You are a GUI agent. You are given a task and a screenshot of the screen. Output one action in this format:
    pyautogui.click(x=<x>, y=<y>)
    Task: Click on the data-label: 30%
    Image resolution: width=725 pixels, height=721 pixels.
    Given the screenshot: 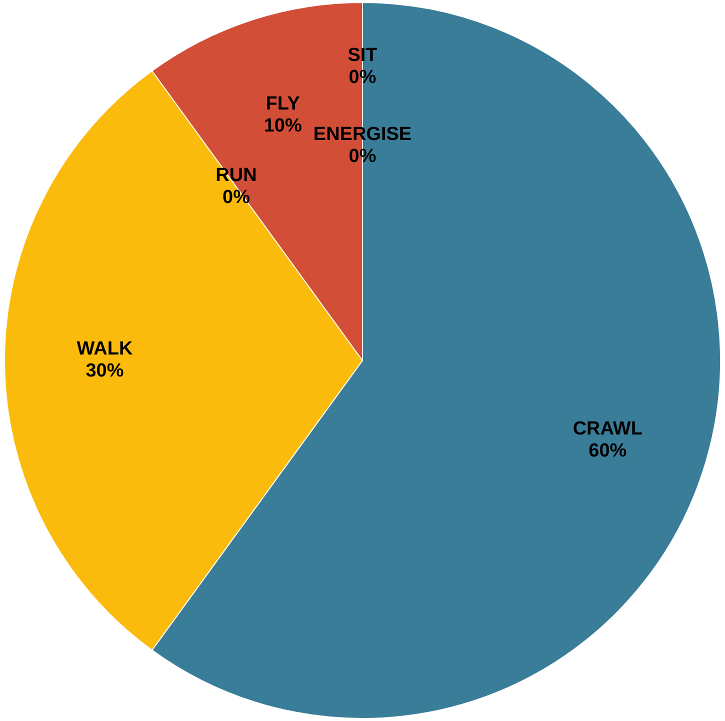 What is the action you would take?
    pyautogui.click(x=105, y=371)
    